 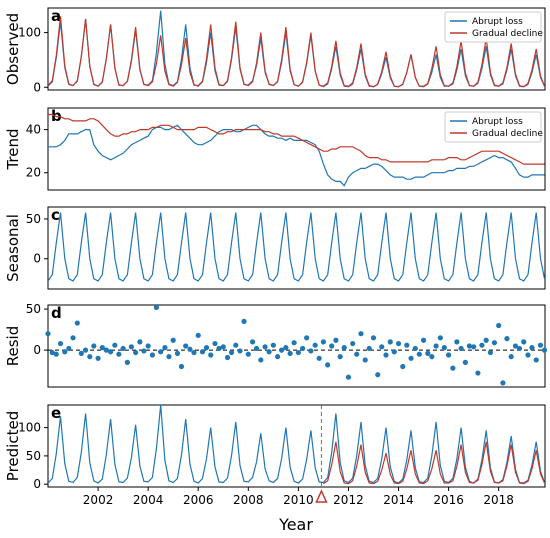 I want to click on x-tick-label: 2002, so click(x=98, y=500).